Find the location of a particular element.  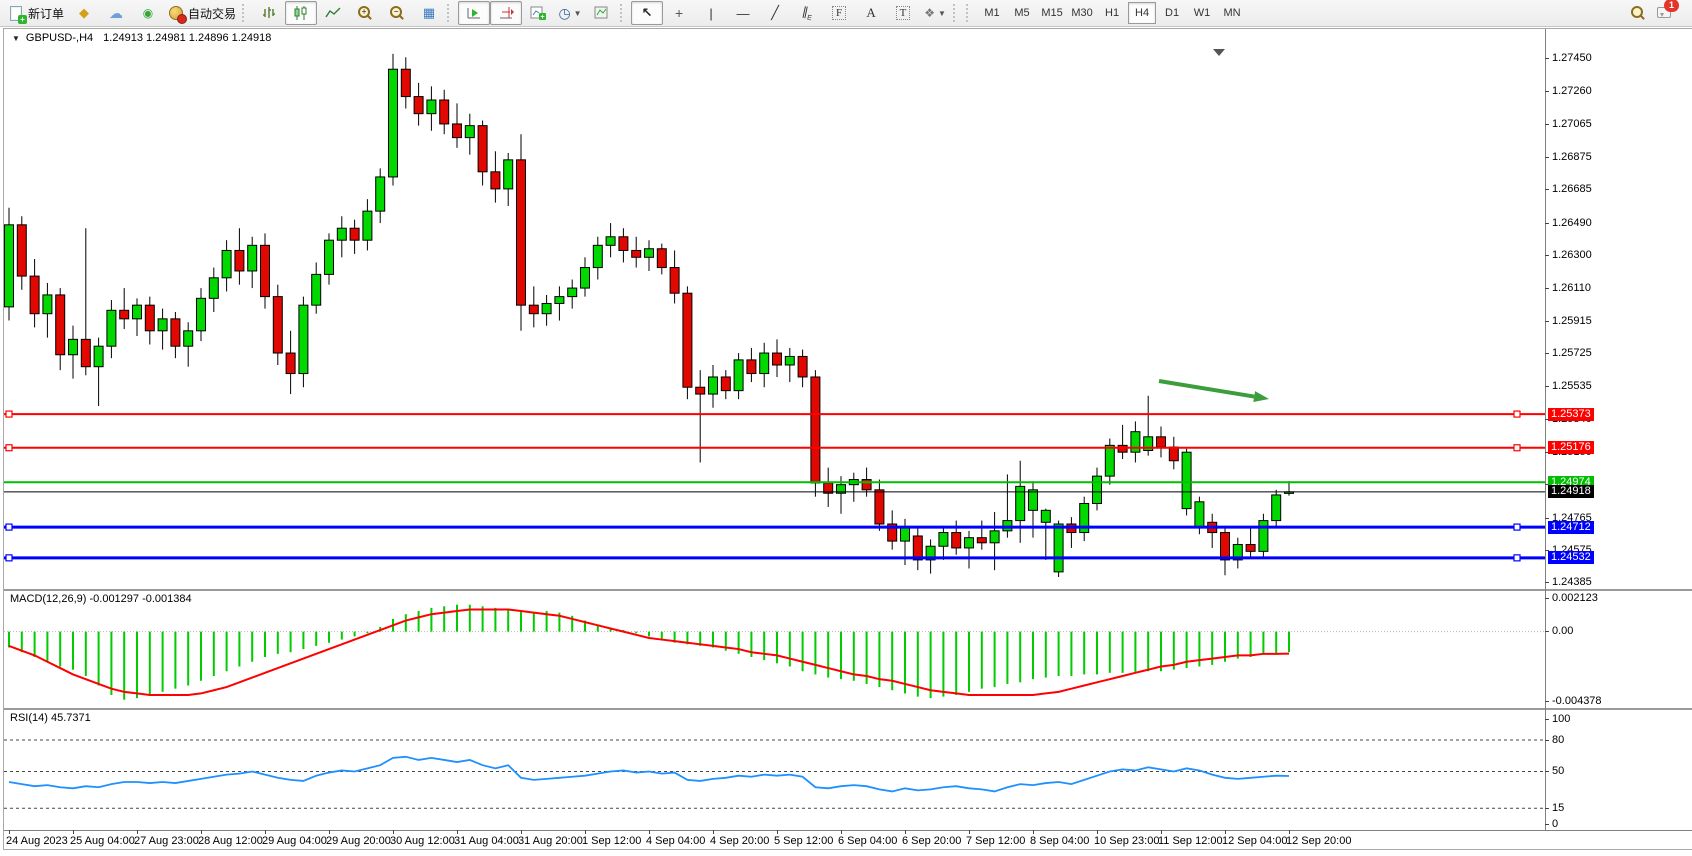

time-axis-tick: 31 Aug 20:00 is located at coordinates (550, 841).